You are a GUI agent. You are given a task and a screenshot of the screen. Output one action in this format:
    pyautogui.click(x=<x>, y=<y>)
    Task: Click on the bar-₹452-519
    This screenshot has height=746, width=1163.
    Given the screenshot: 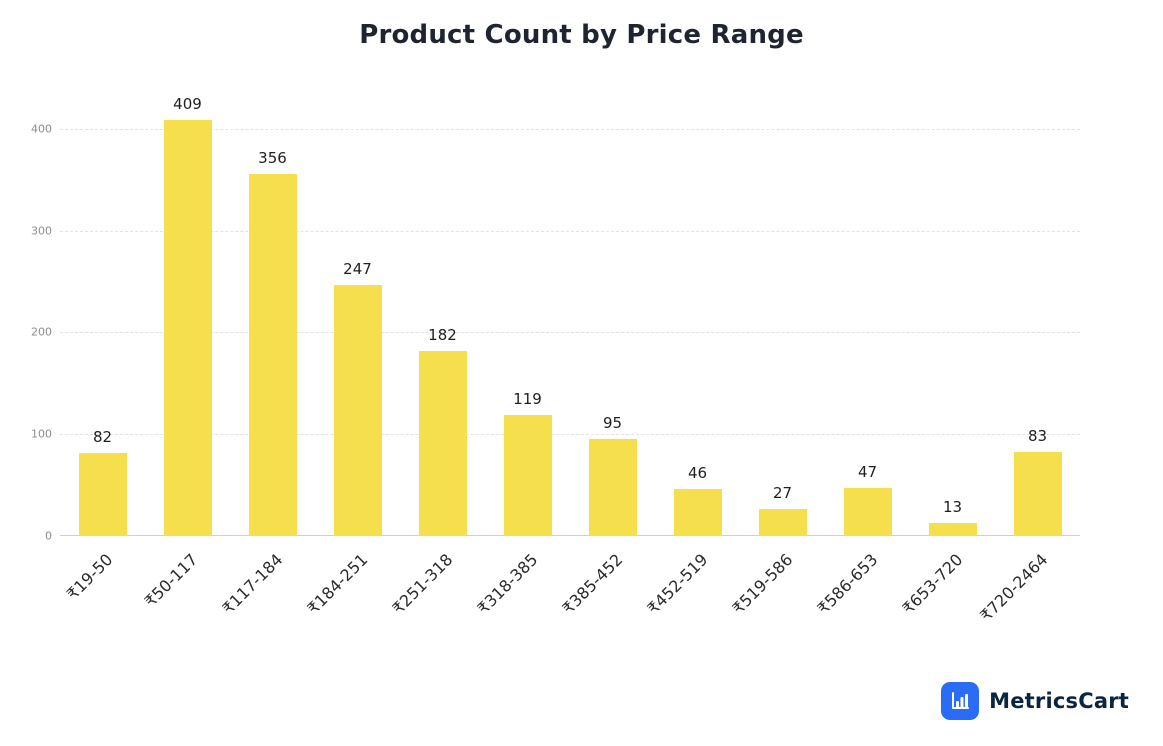 What is the action you would take?
    pyautogui.click(x=697, y=512)
    